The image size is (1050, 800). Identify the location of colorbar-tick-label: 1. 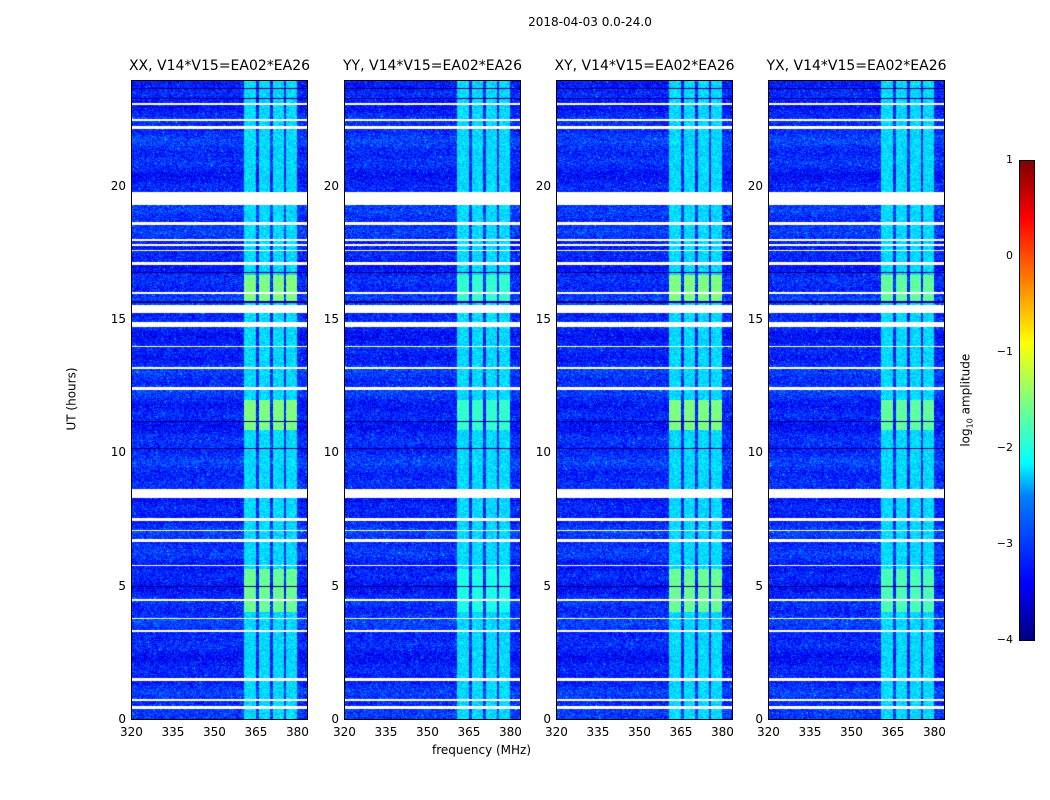
(1009, 159).